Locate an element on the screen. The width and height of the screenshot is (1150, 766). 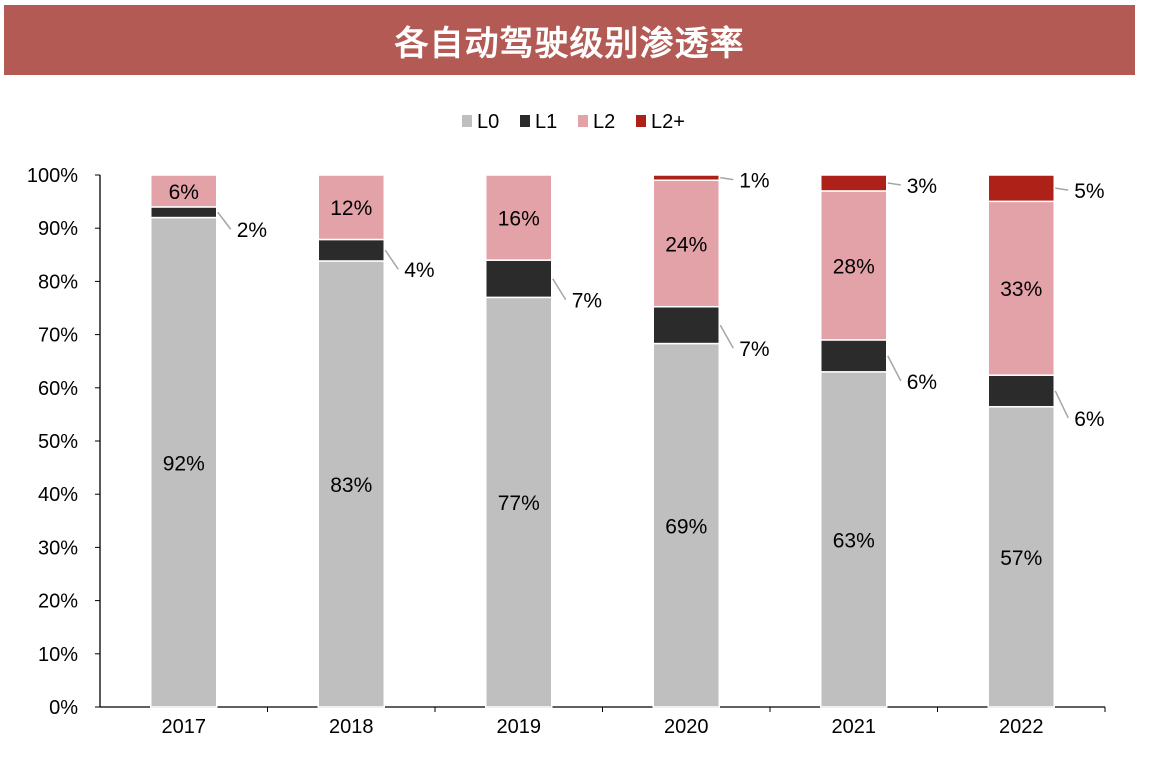
y-tick-label: 20% is located at coordinates (58, 602).